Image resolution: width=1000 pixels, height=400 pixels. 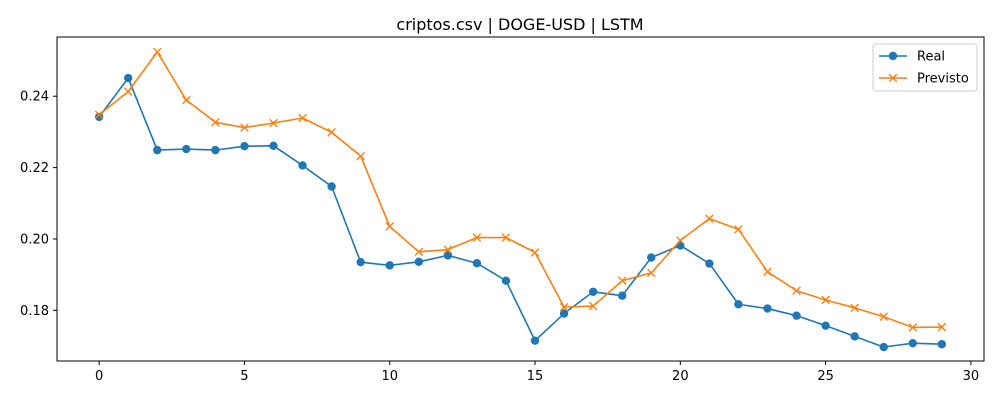 I want to click on legend-marker-real, so click(x=893, y=56).